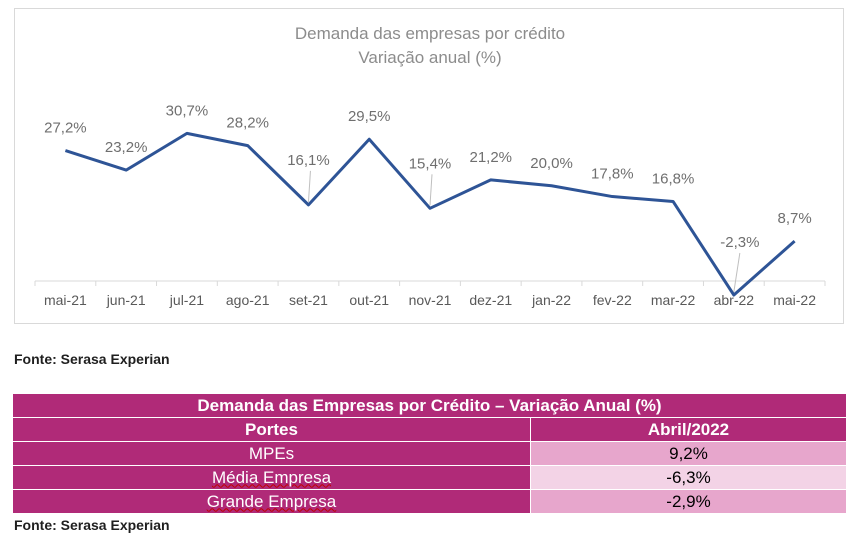 The width and height of the screenshot is (864, 544). I want to click on x-tick-label: fev-22, so click(612, 300).